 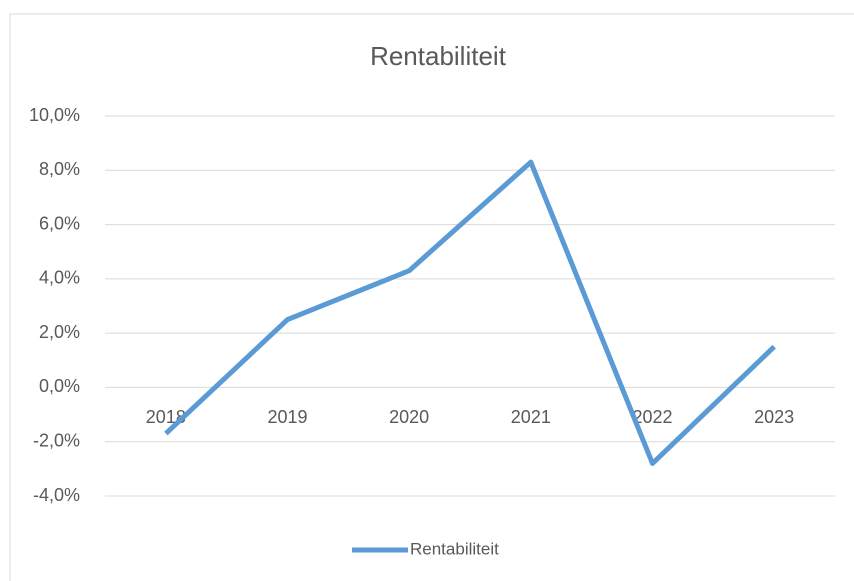 What do you see at coordinates (54, 115) in the screenshot?
I see `y-tick-label: 10,0%` at bounding box center [54, 115].